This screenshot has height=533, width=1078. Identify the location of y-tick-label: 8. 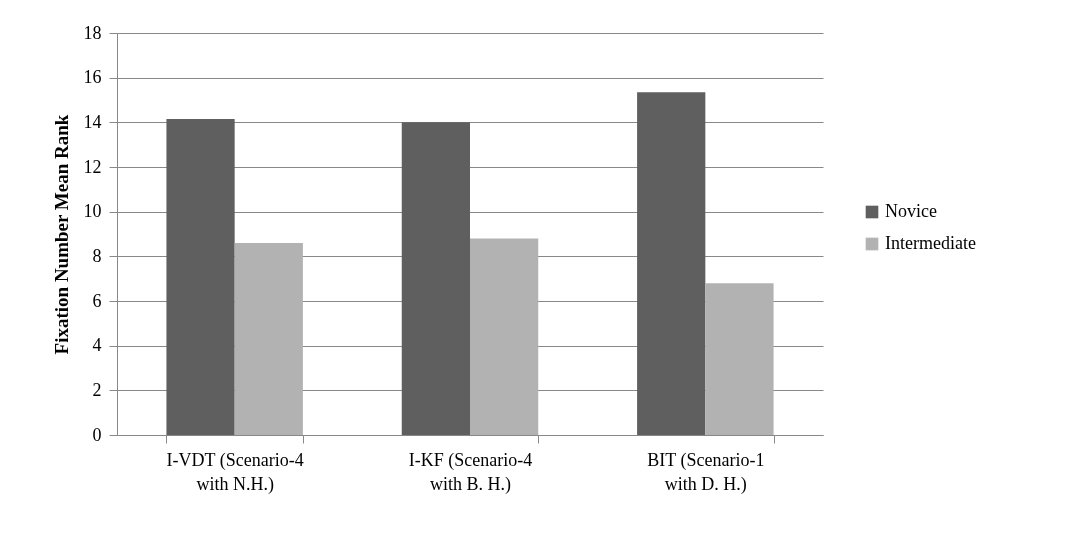
(97, 255).